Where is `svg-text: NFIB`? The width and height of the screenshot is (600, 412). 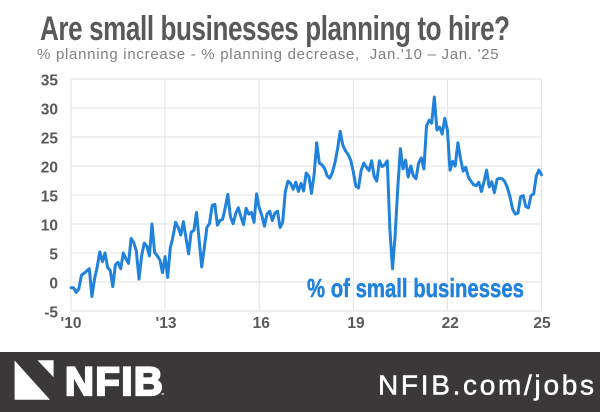 svg-text: NFIB is located at coordinates (114, 382).